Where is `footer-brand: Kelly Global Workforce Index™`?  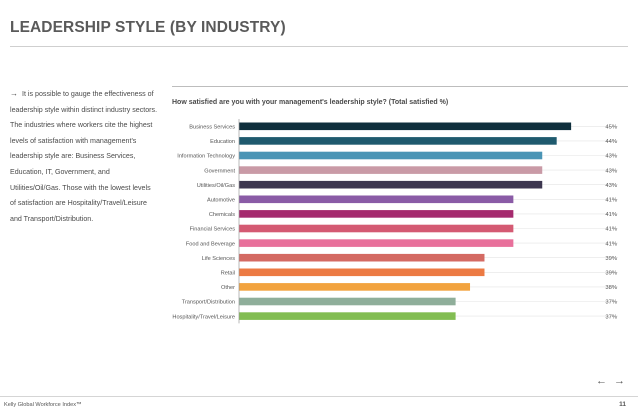
footer-brand: Kelly Global Workforce Index™ is located at coordinates (43, 405).